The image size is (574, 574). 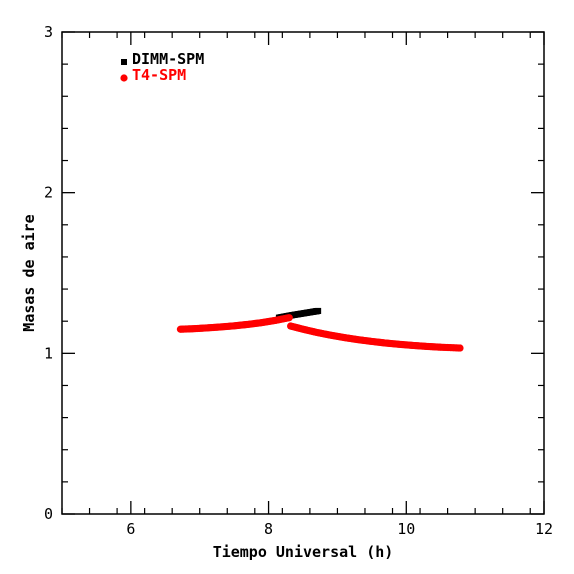 I want to click on data-series, so click(x=320, y=329).